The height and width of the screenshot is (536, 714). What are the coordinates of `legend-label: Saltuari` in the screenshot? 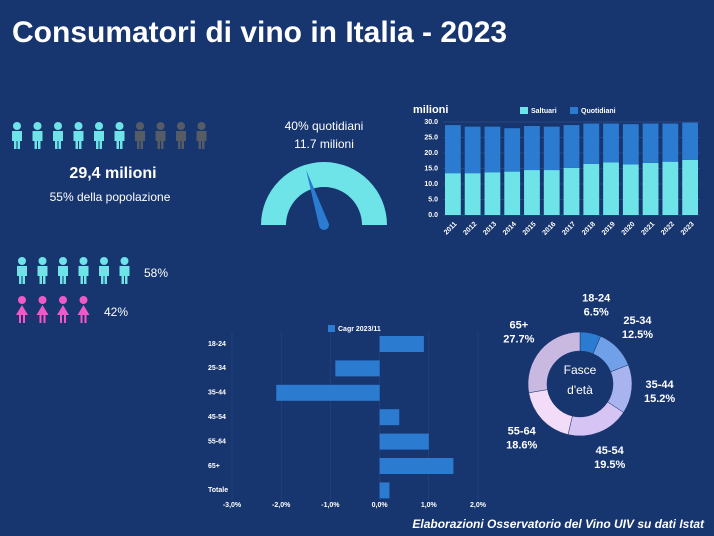 It's located at (544, 111).